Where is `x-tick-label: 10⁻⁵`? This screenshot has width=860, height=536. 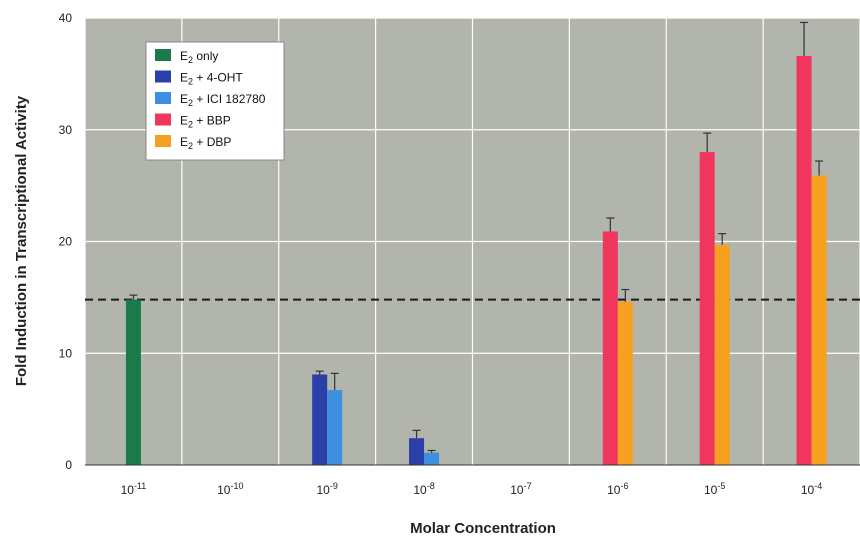
x-tick-label: 10⁻⁵ is located at coordinates (714, 489).